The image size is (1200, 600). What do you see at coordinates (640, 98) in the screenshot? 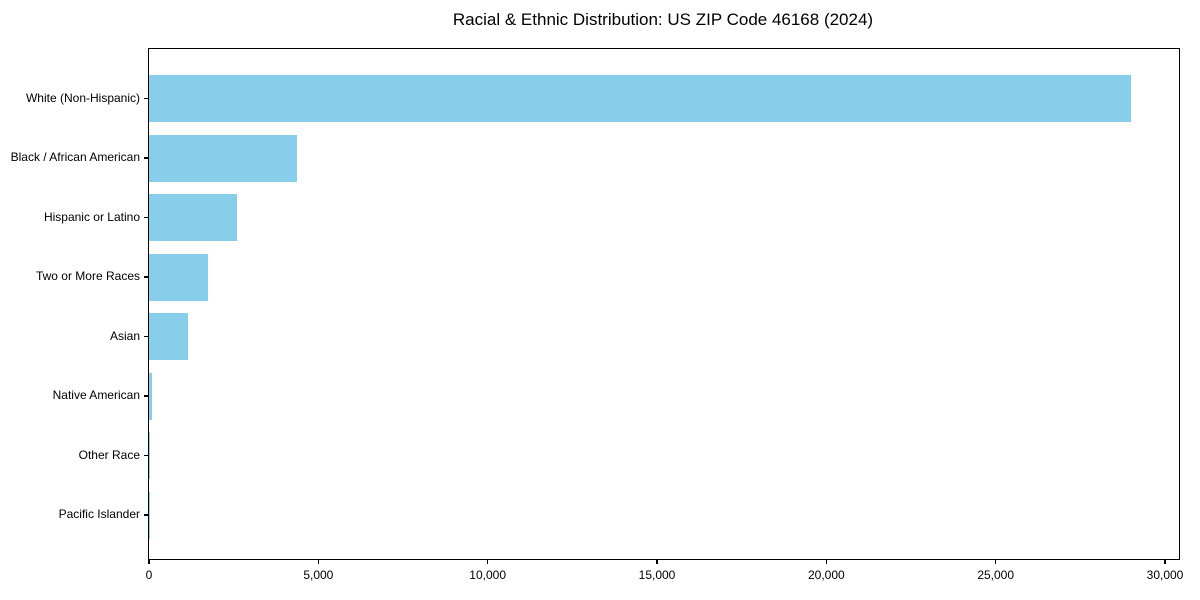
I see `bar-white-non-hispanic` at bounding box center [640, 98].